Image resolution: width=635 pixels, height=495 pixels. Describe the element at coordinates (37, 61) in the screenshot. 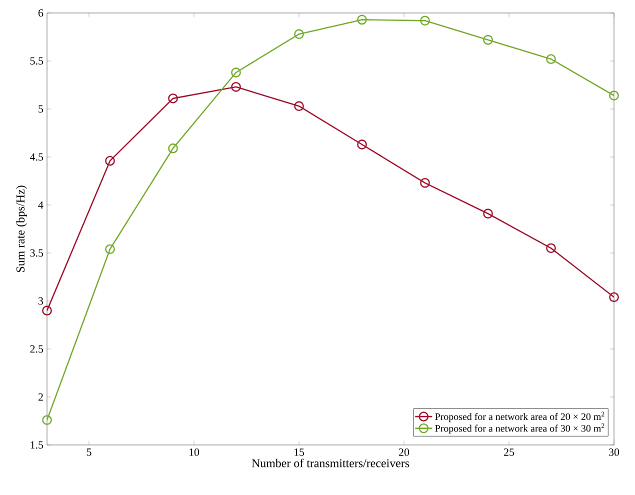

I see `y-tick-label: 5.5` at that location.